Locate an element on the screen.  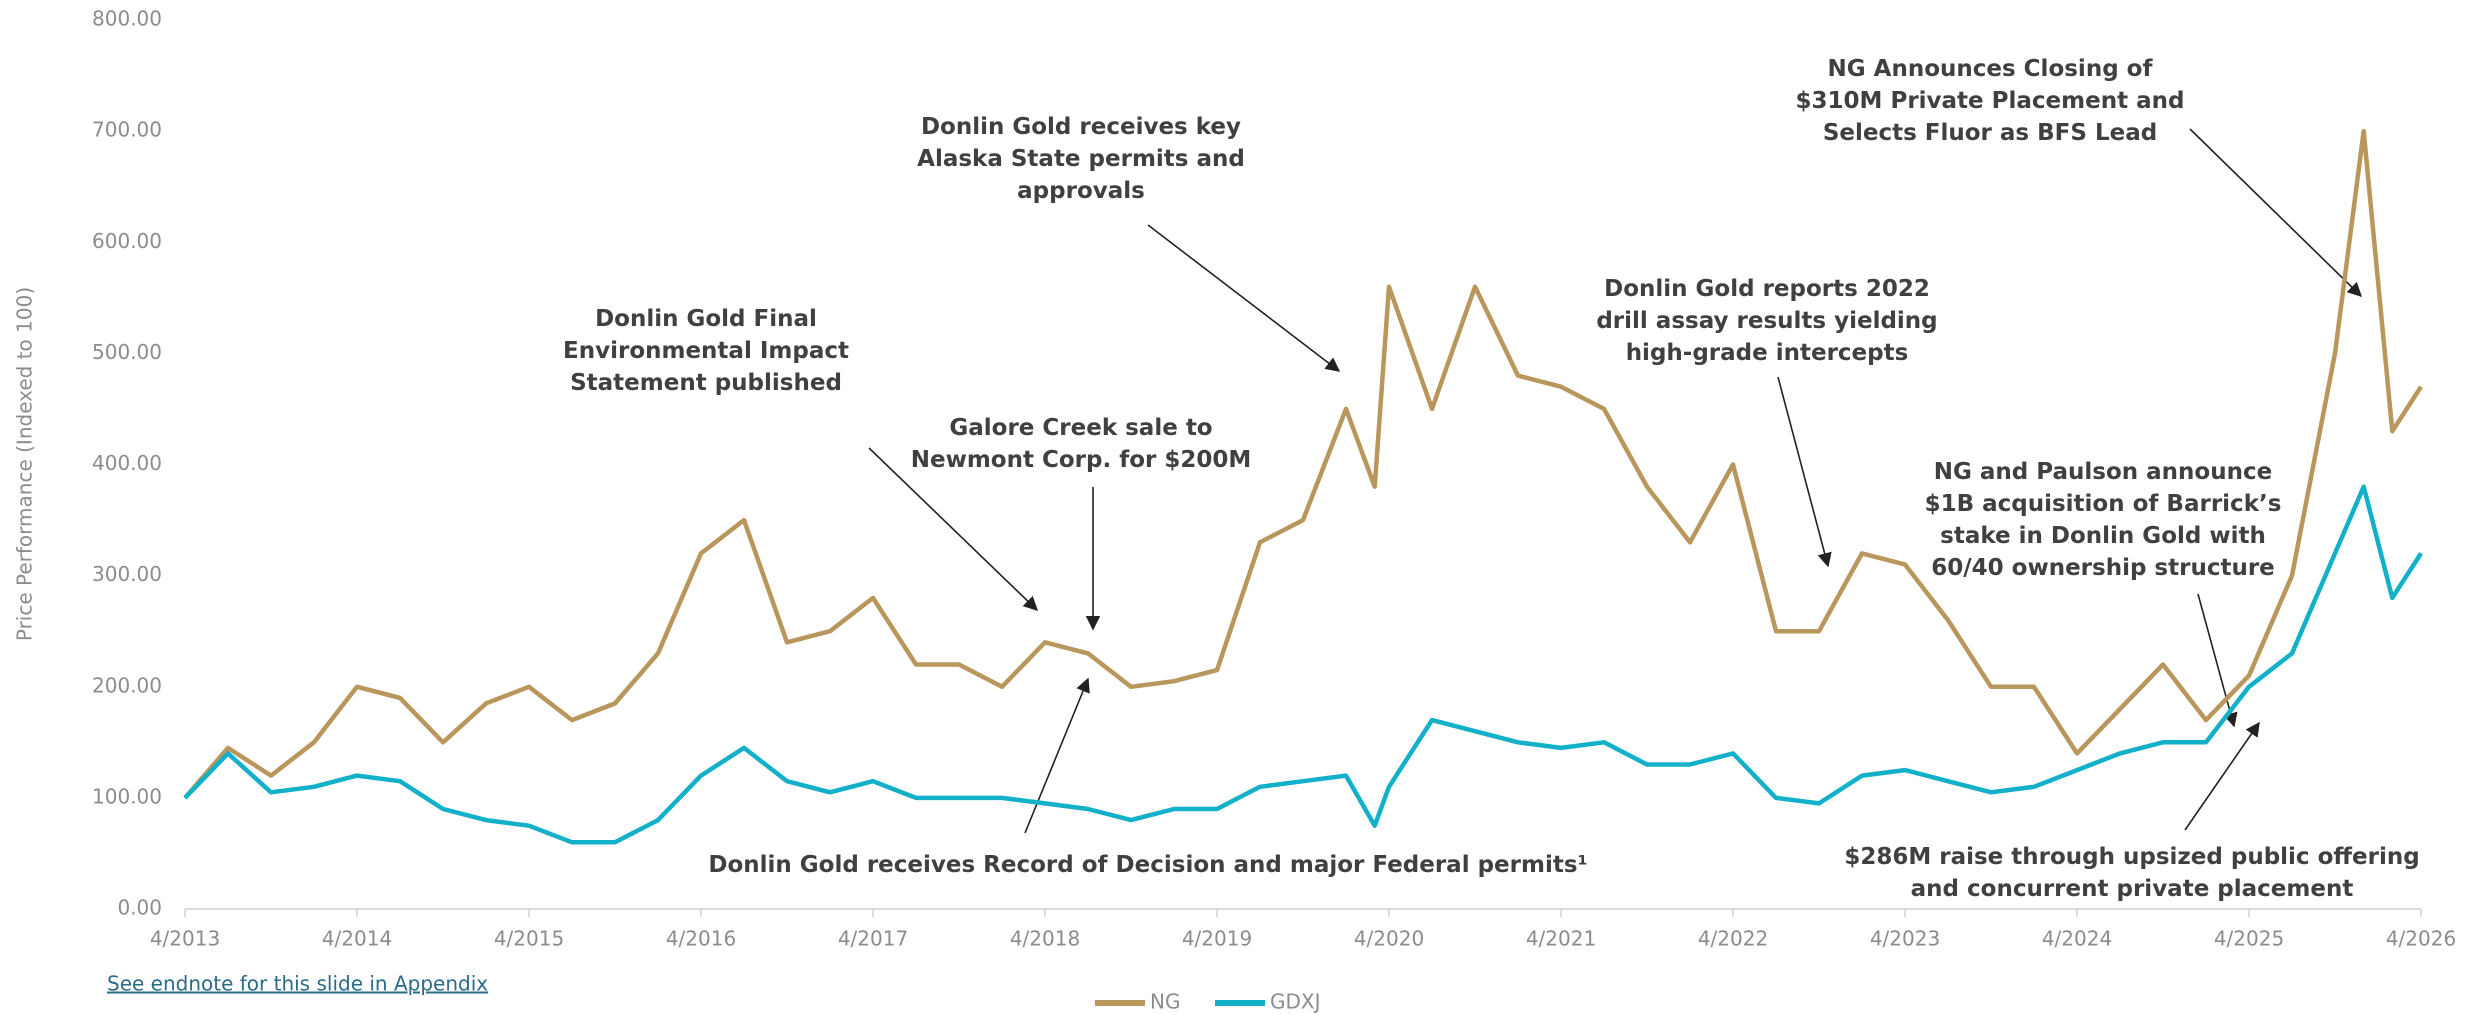
annotation-line: $310M Private Placement and is located at coordinates (1990, 101).